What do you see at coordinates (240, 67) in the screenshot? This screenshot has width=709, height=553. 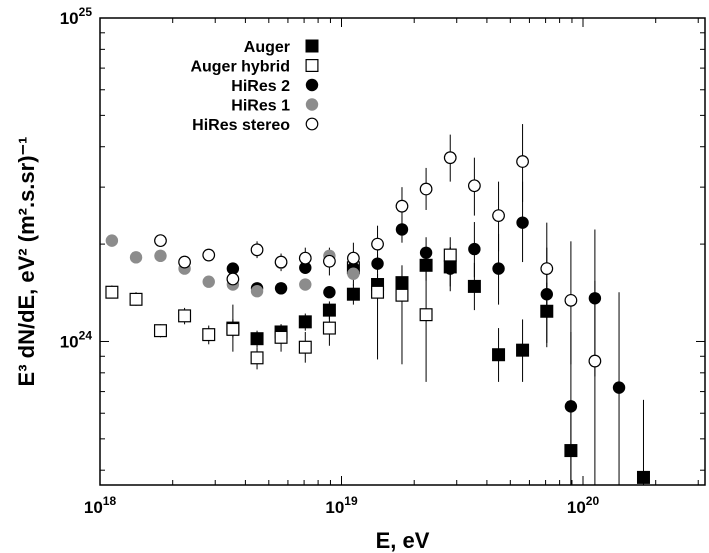 I see `legend-label-auger-hybrid: Auger hybrid` at bounding box center [240, 67].